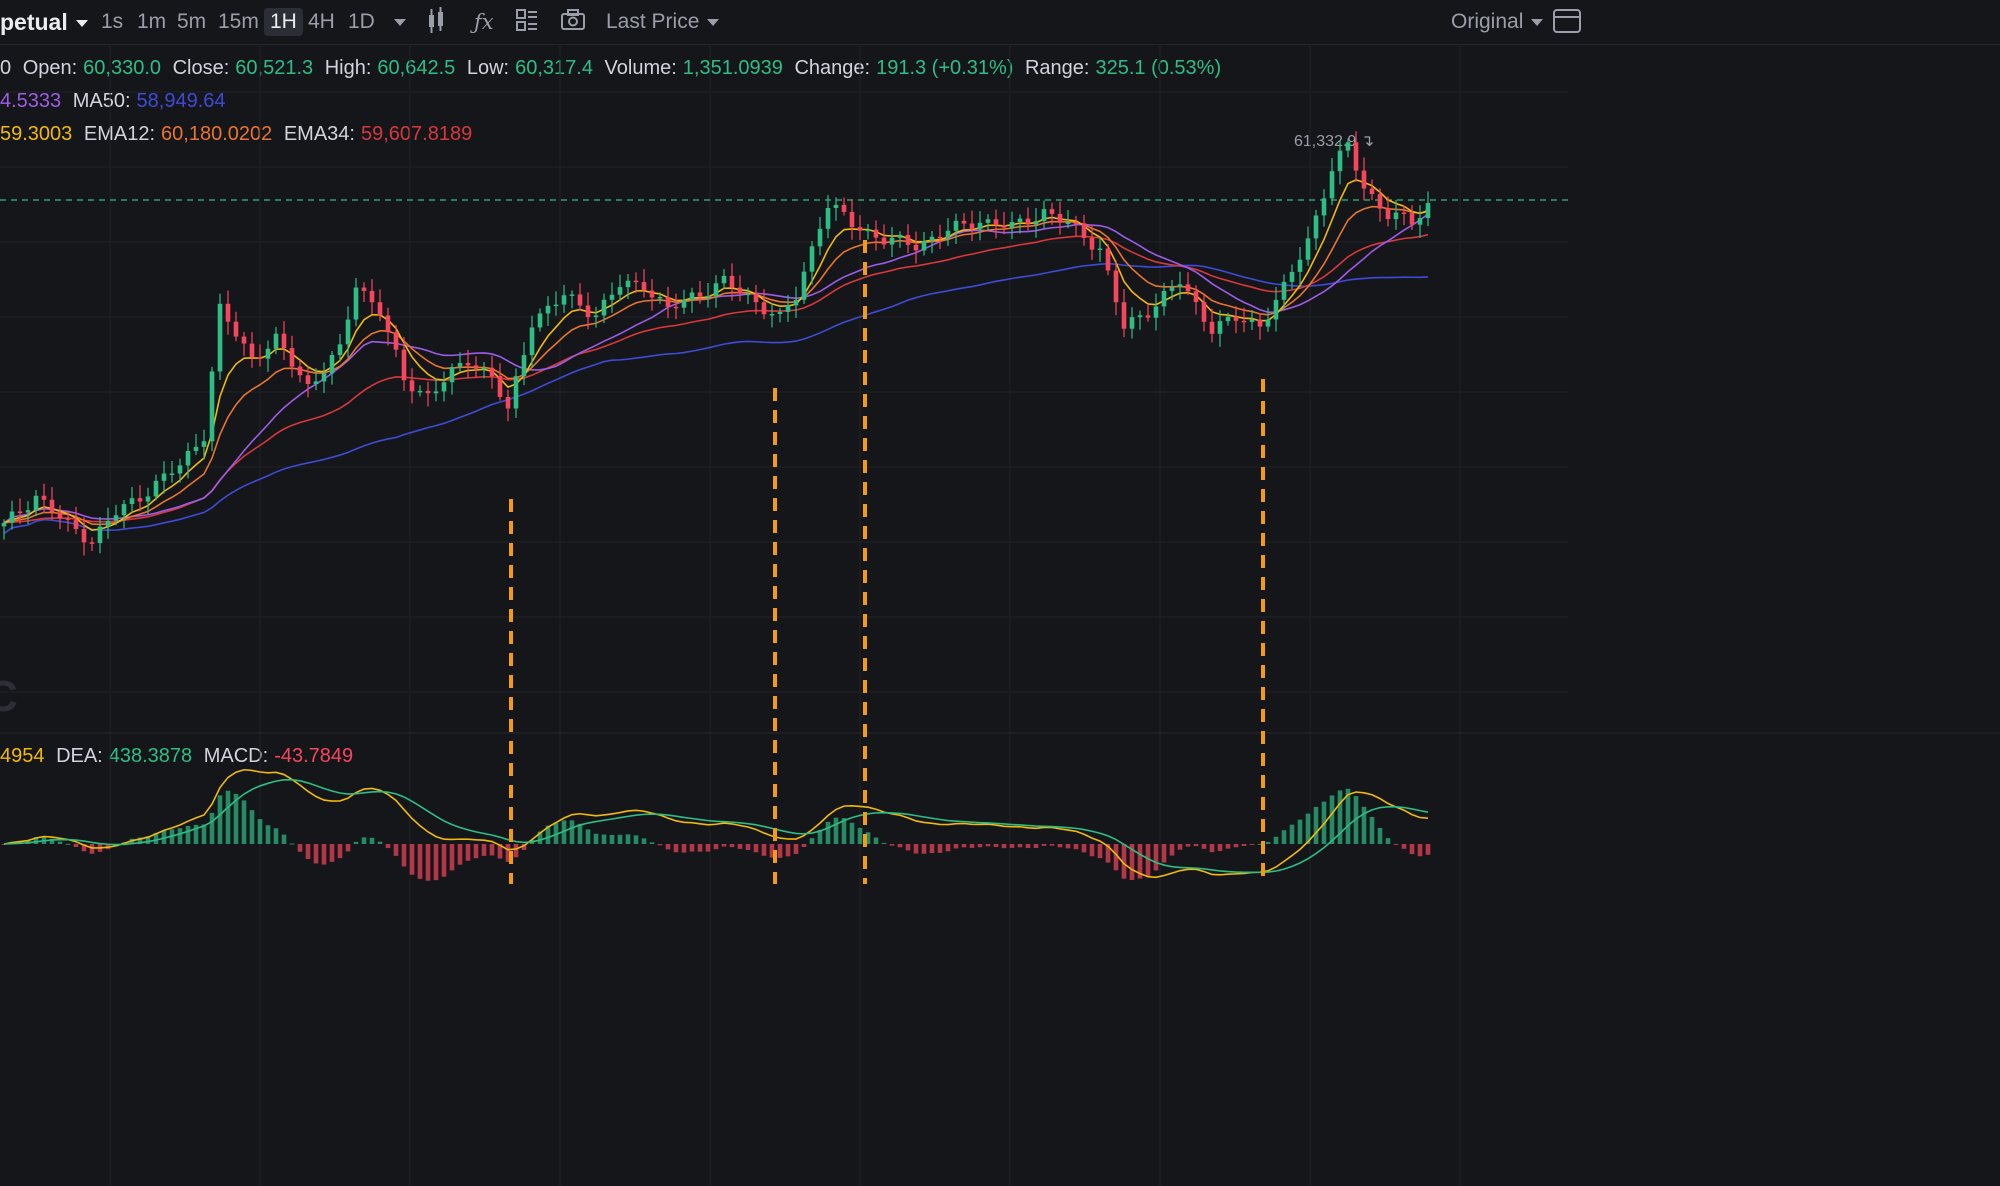 The width and height of the screenshot is (2000, 1186). I want to click on fullscreen-panel-icon, so click(1567, 22).